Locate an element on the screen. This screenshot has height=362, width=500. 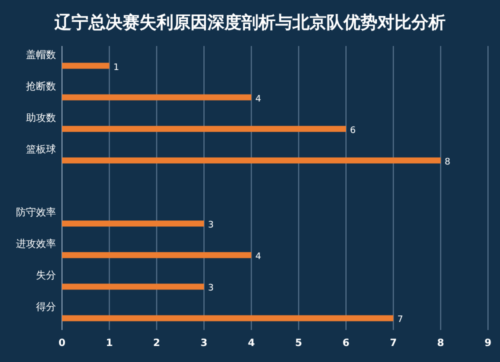
x-tick-label: 0 is located at coordinates (62, 343).